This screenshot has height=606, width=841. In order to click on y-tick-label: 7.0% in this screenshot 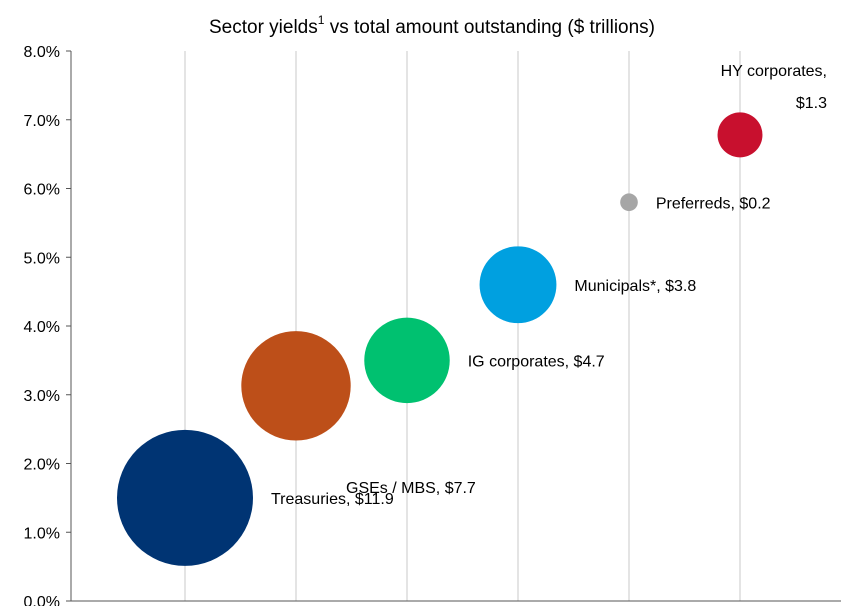, I will do `click(42, 121)`.